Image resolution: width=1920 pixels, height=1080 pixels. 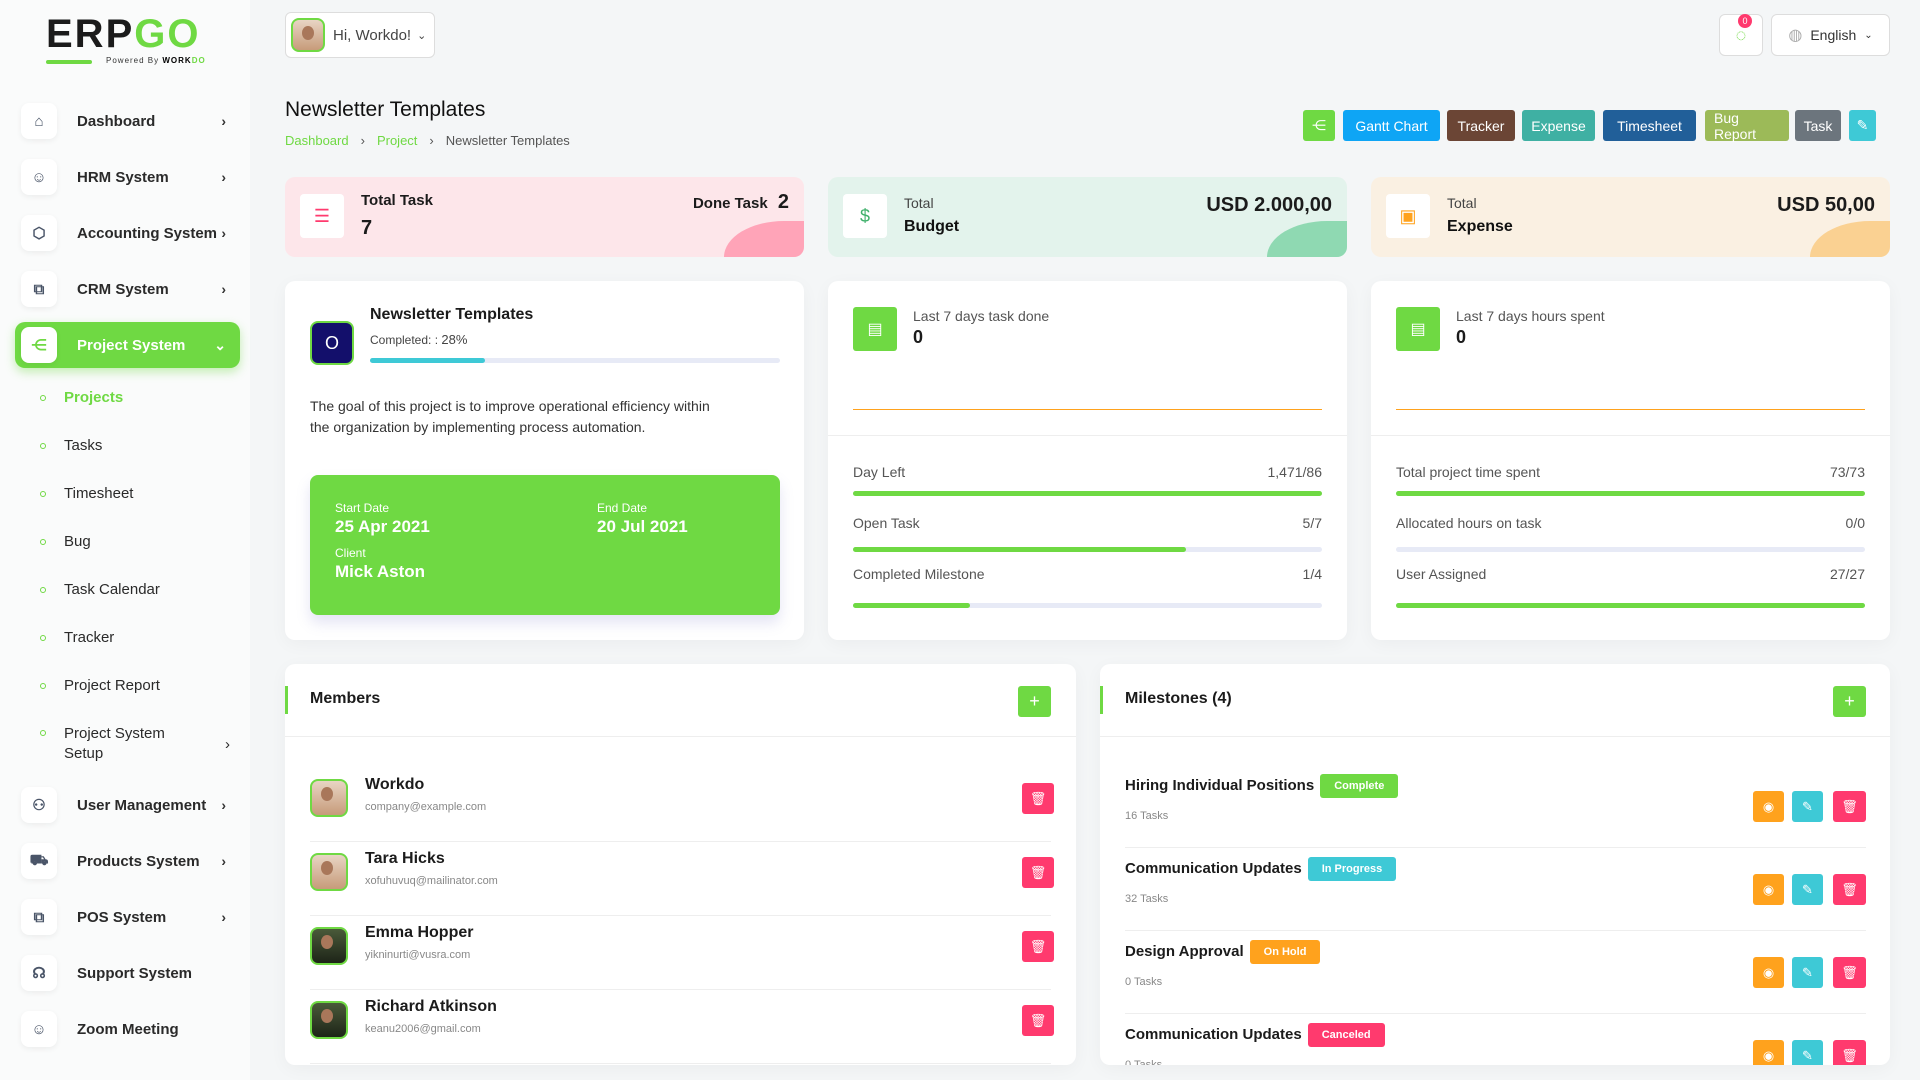 I want to click on status-badge: In Progress, so click(x=1352, y=869).